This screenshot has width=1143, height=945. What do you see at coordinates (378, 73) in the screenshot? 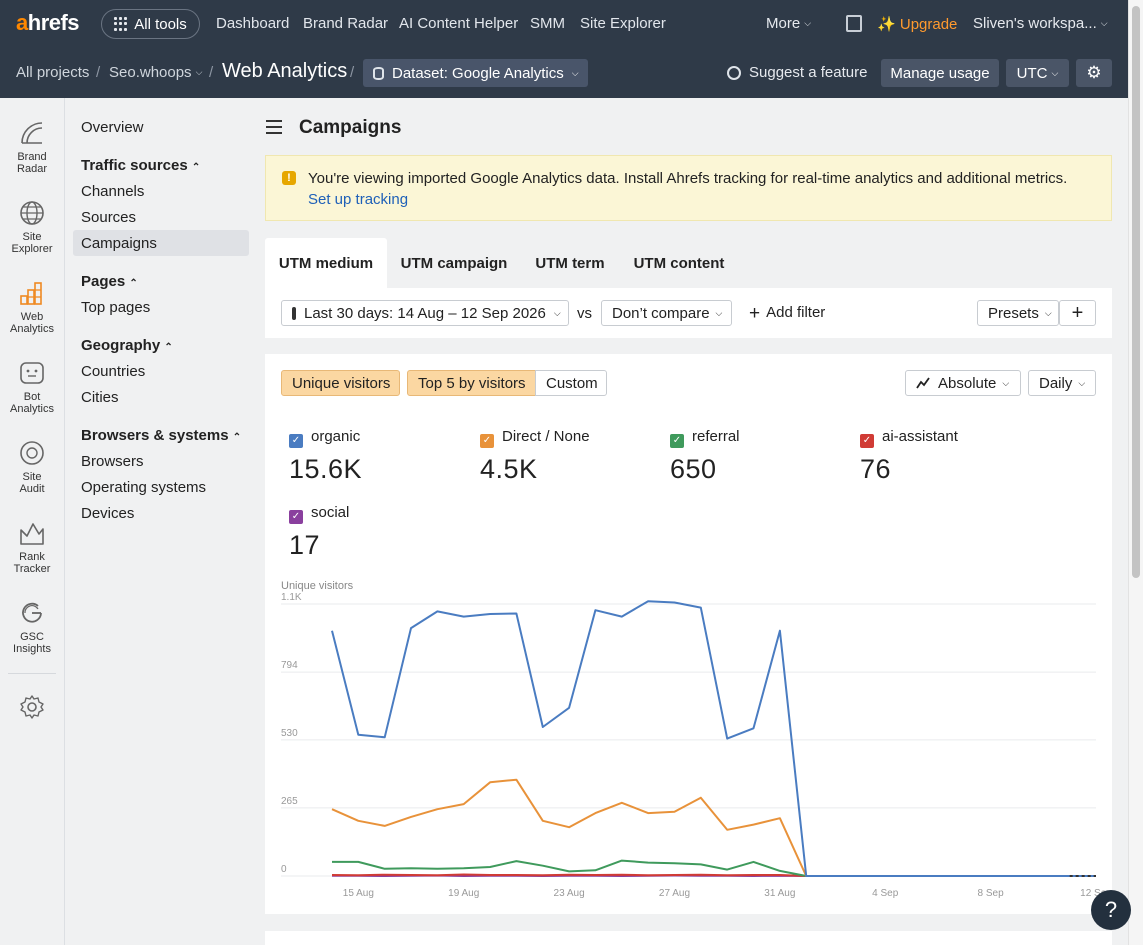
I see `database-icon` at bounding box center [378, 73].